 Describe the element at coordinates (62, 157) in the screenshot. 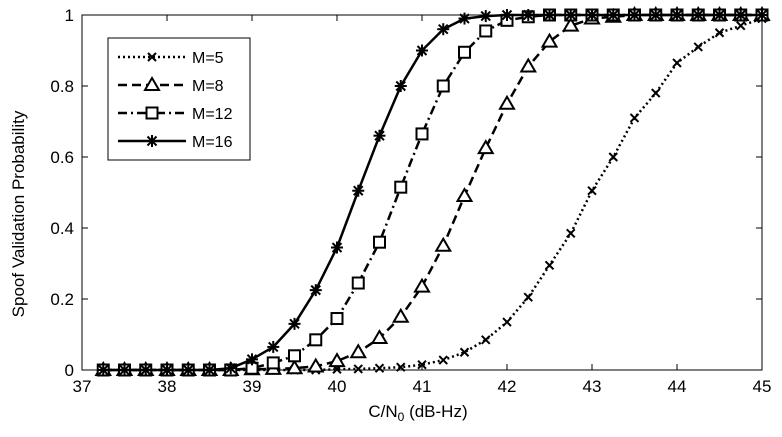

I see `y-tick-label: 0.6` at that location.